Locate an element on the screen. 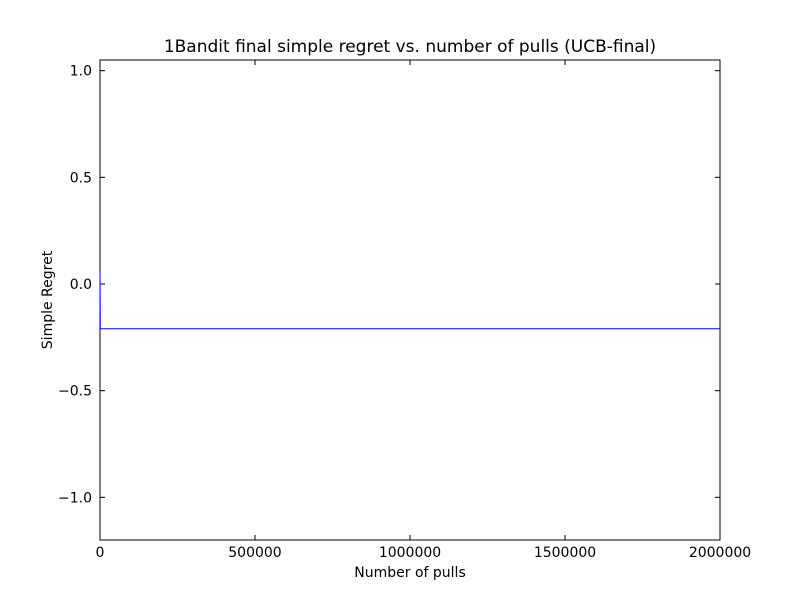 Image resolution: width=800 pixels, height=600 pixels. y-tick-label: 1.0 is located at coordinates (81, 72).